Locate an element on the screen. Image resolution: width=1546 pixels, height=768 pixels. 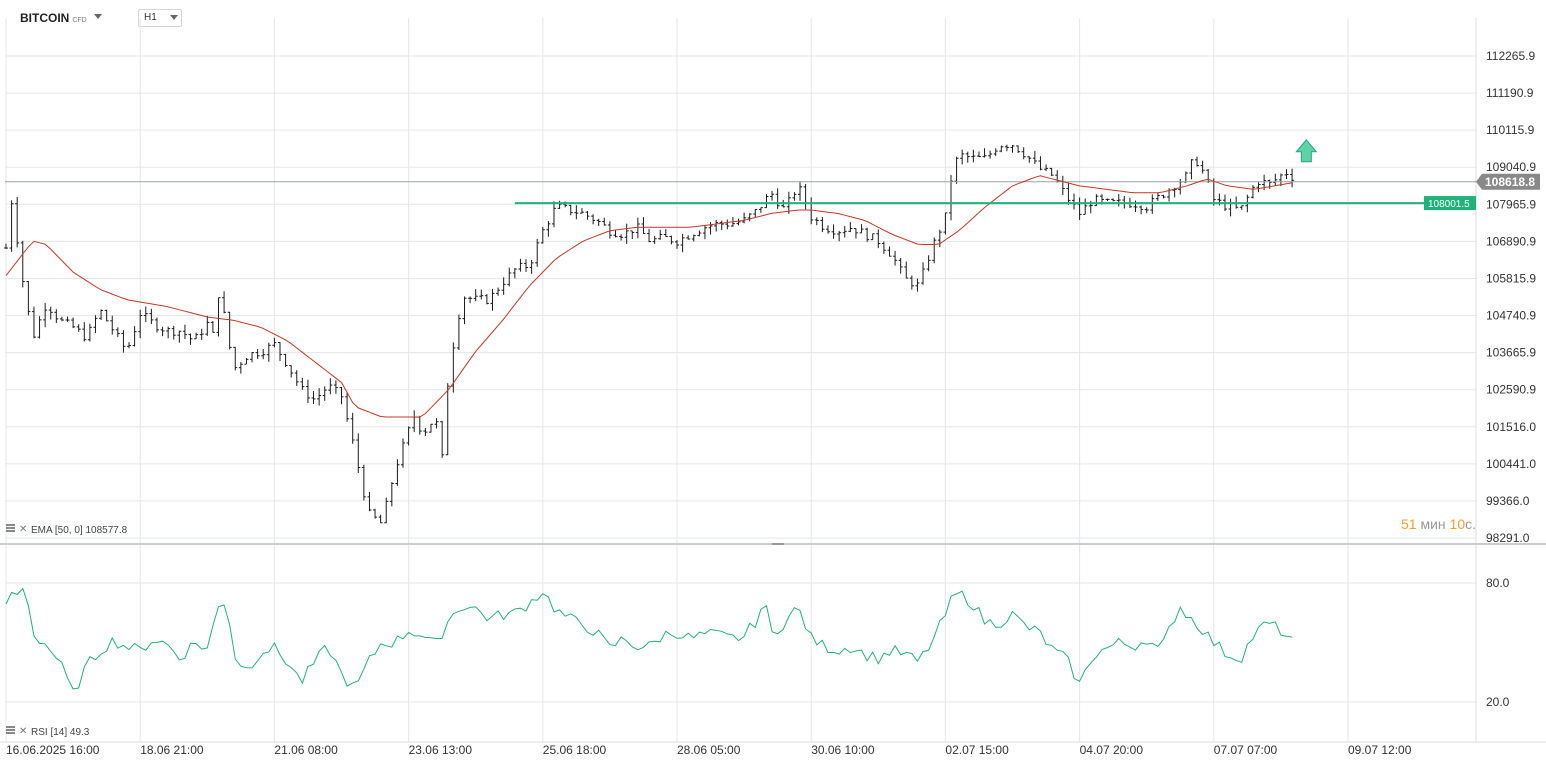
support-level-label: 108001.5 is located at coordinates (1450, 203).